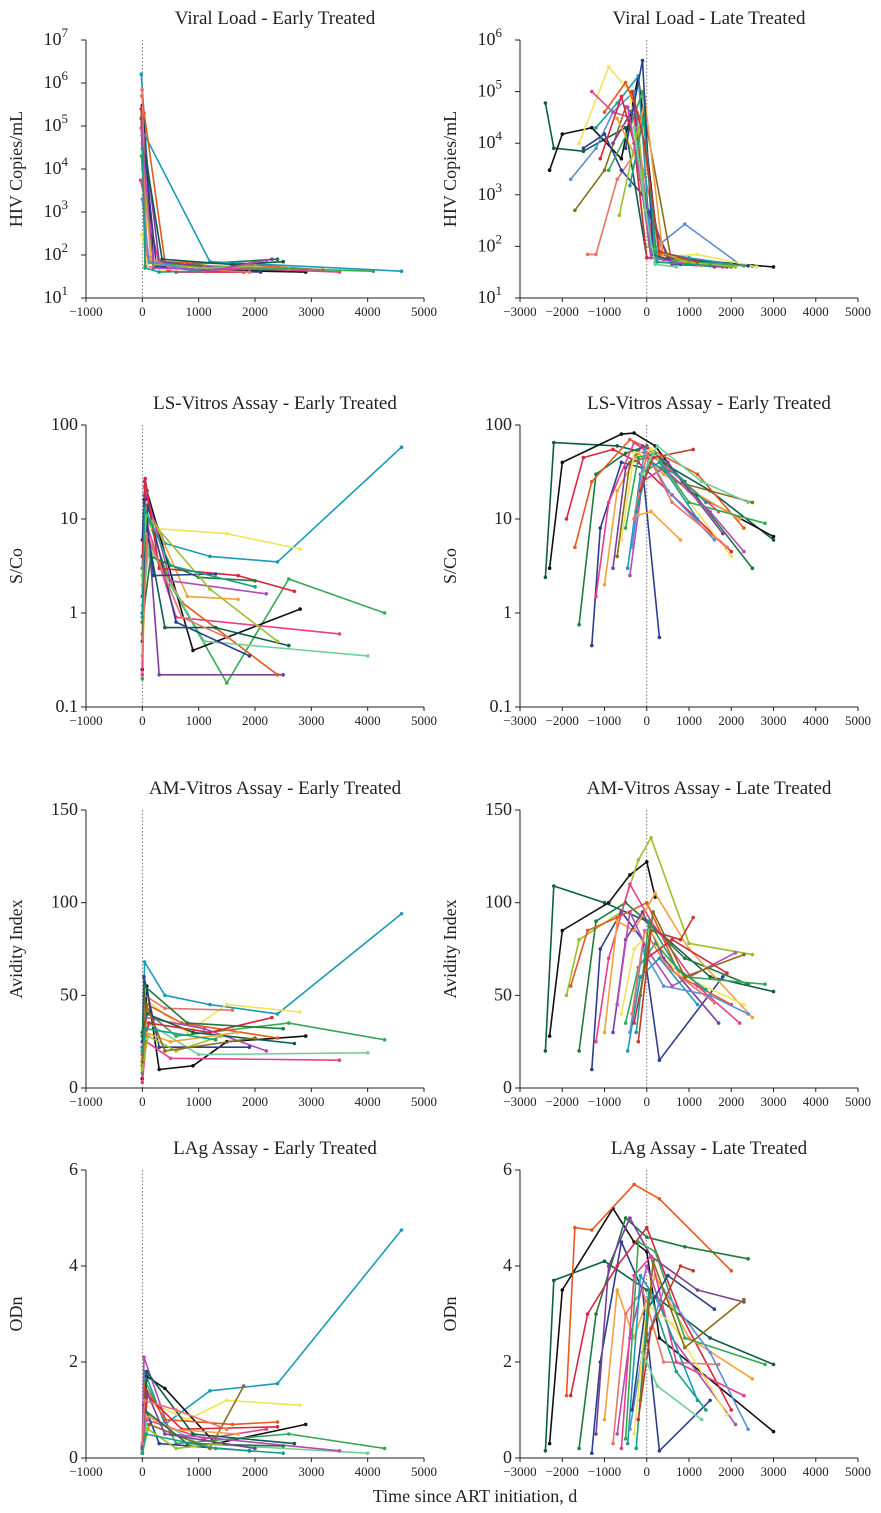 This screenshot has height=1513, width=881. What do you see at coordinates (450, 169) in the screenshot?
I see `y-axis-label: HIV Copies/mL` at bounding box center [450, 169].